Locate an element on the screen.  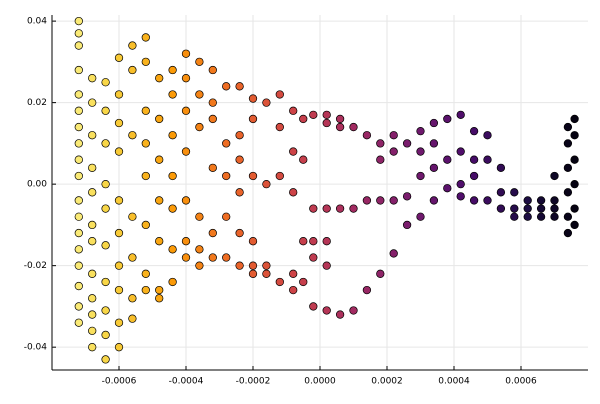
x-tick-label: 0.0002 is located at coordinates (387, 382).